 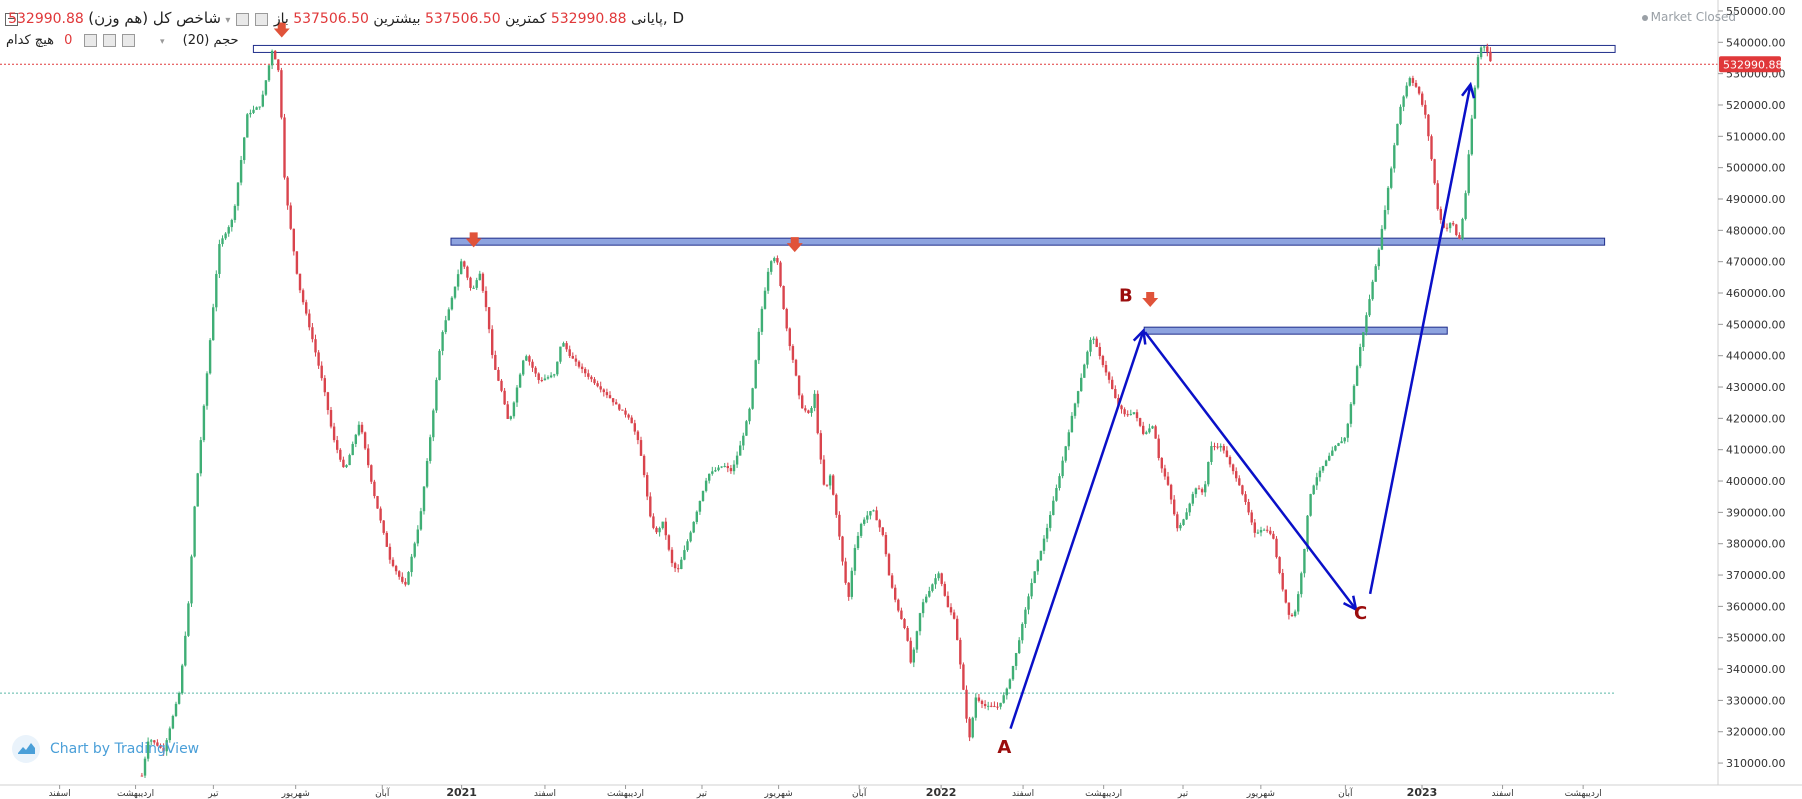 I want to click on y-tick-label: 490000.00, so click(x=1756, y=199).